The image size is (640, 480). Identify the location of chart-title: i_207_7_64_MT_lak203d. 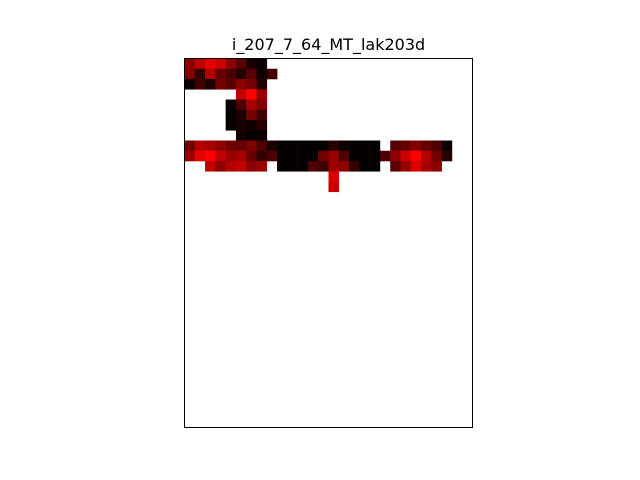
(328, 45).